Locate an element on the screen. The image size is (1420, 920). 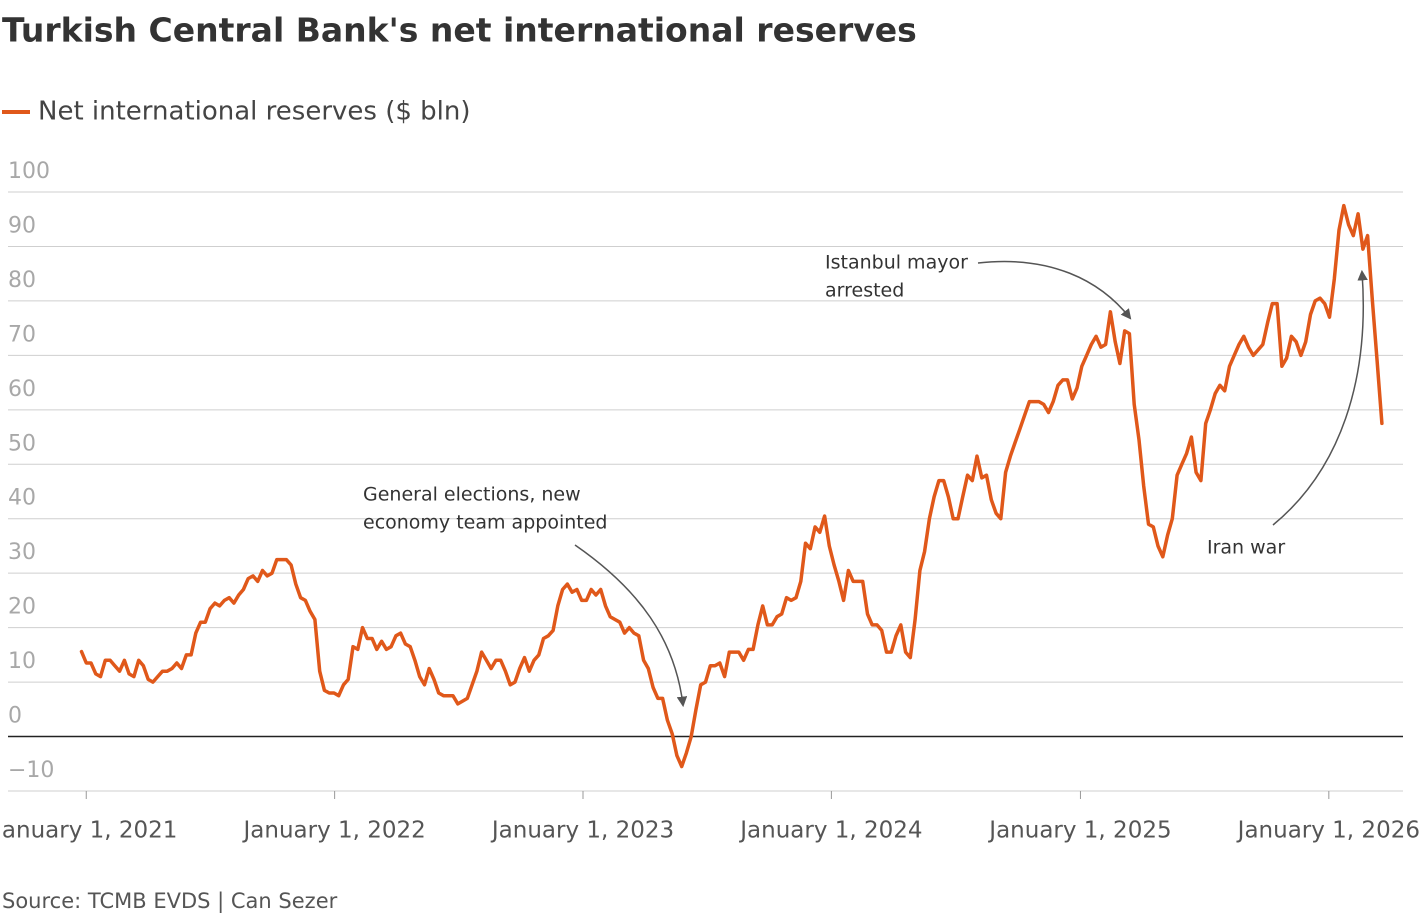
annotation: General elections, new is located at coordinates (472, 495).